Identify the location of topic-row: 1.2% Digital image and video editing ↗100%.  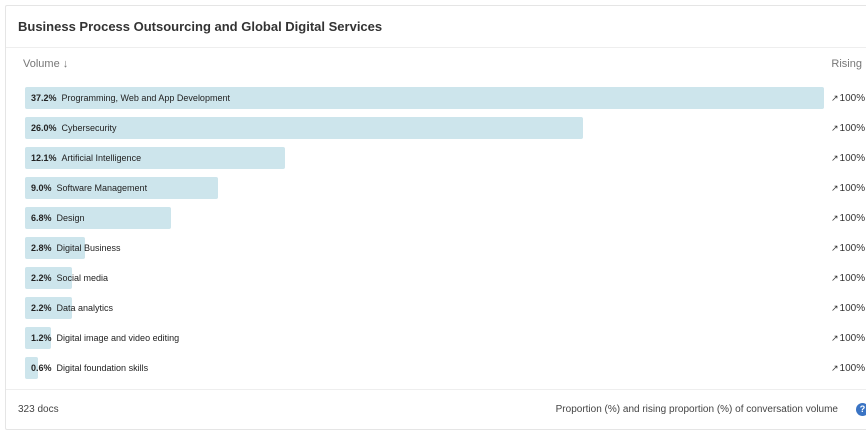
(445, 340).